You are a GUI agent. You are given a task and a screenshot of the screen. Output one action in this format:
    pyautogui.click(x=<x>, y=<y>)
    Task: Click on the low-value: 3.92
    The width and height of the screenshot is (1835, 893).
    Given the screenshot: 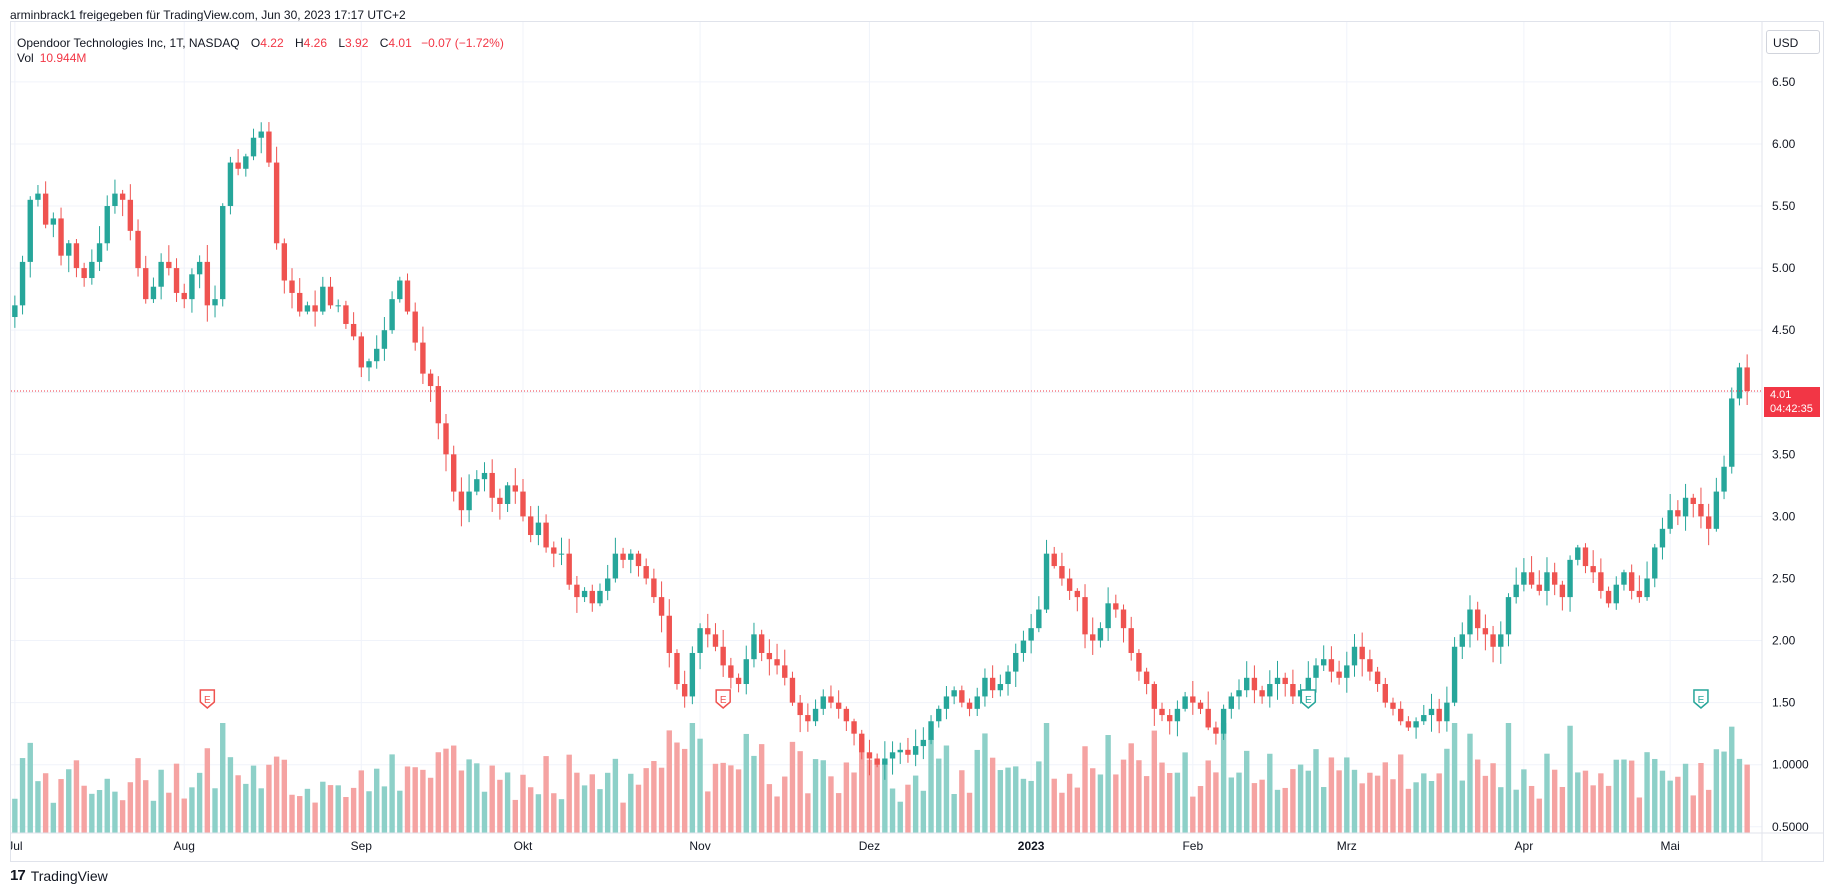 What is the action you would take?
    pyautogui.click(x=357, y=43)
    